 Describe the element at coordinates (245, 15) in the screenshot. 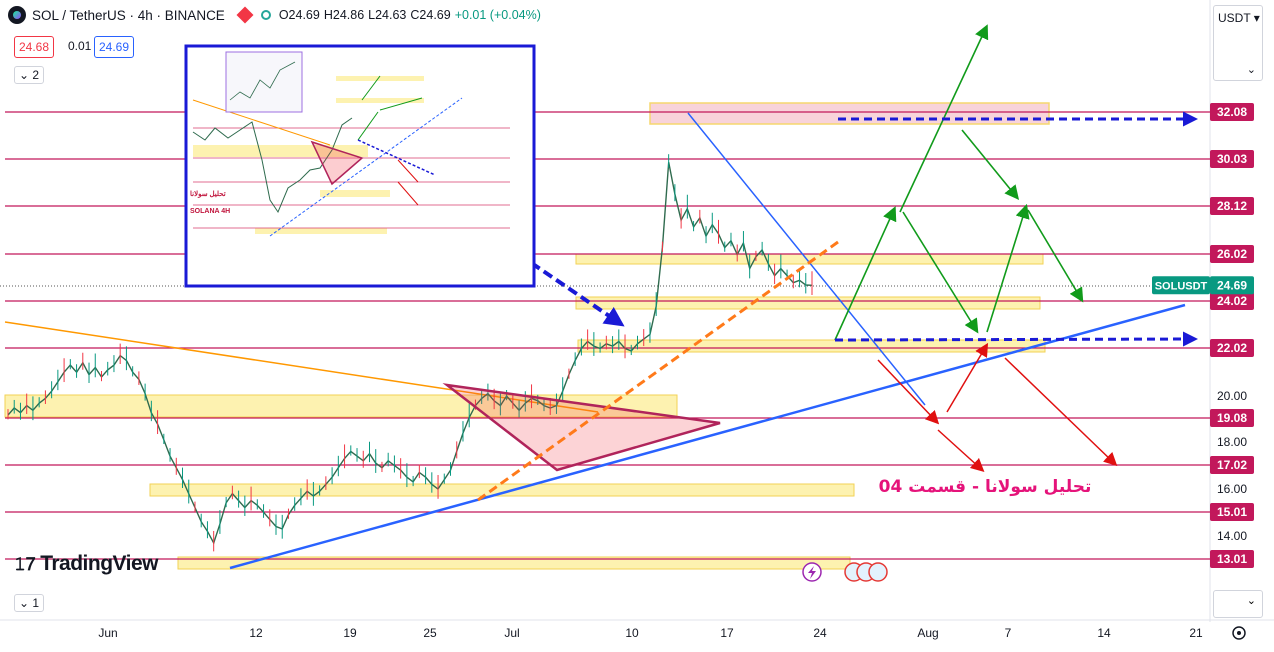

I see `alert-diamond-icon` at that location.